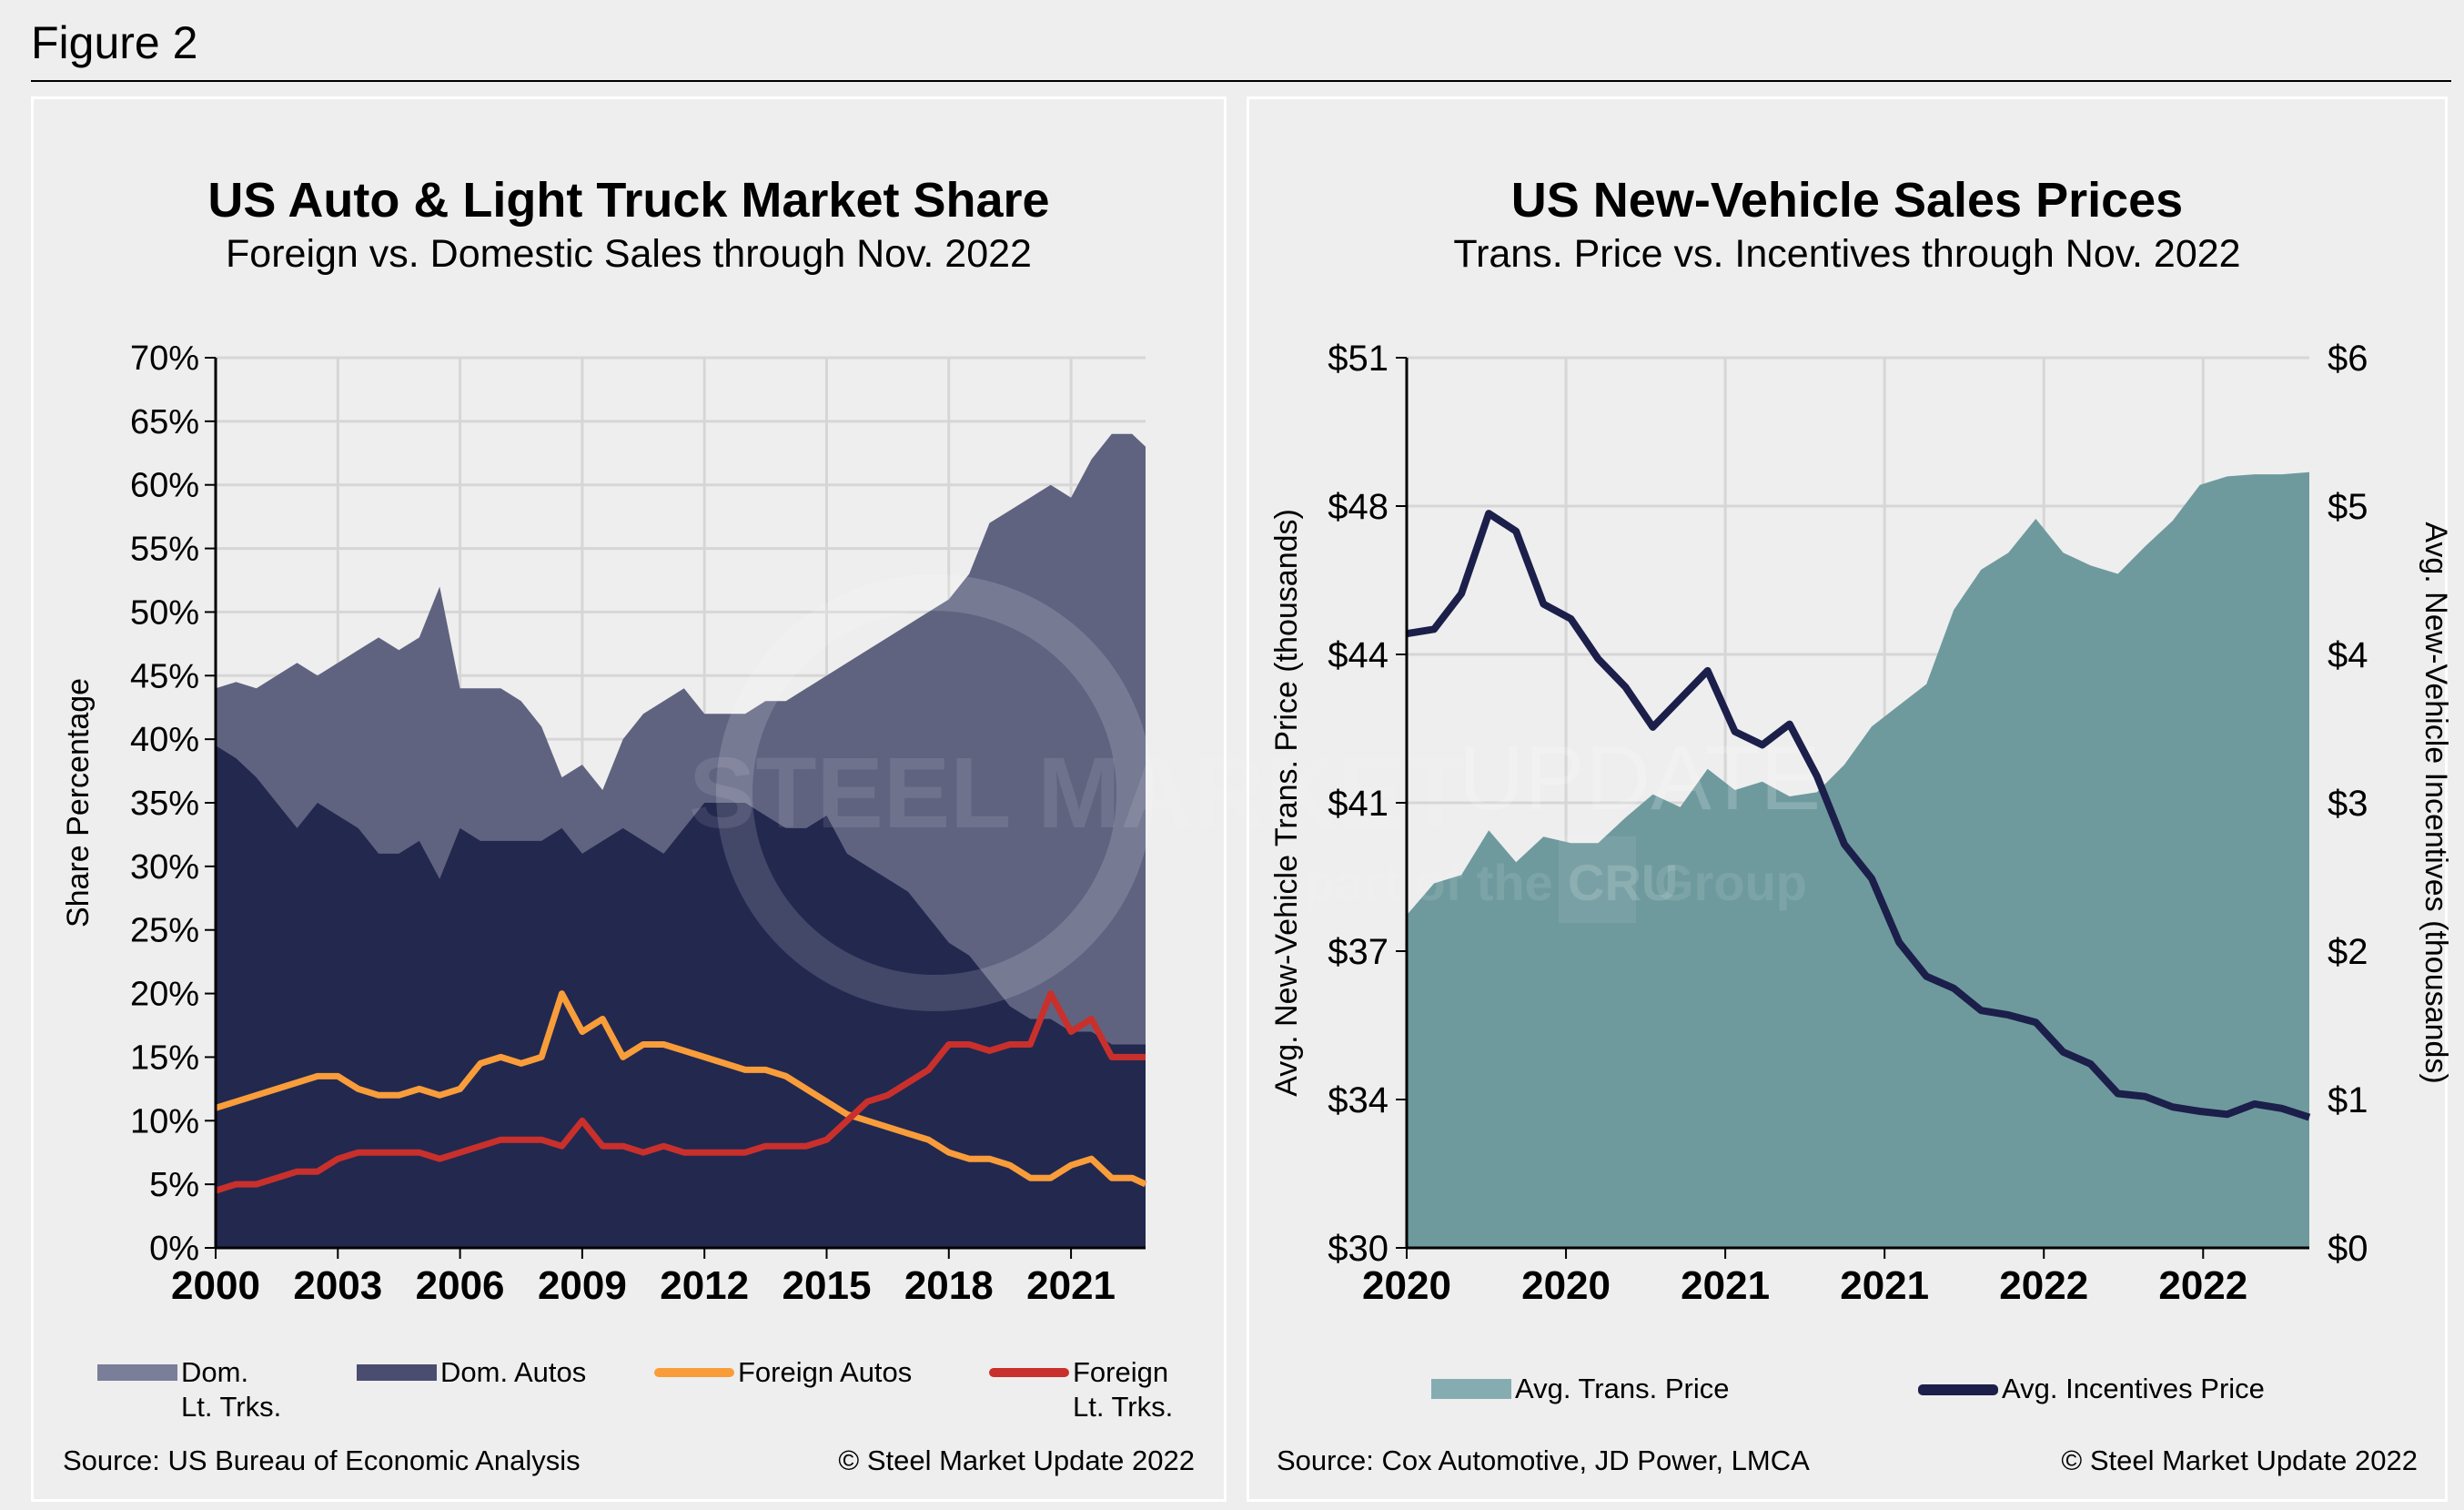 This screenshot has width=2464, height=1510. What do you see at coordinates (2133, 1388) in the screenshot?
I see `legend-label: Avg. Incentives Price` at bounding box center [2133, 1388].